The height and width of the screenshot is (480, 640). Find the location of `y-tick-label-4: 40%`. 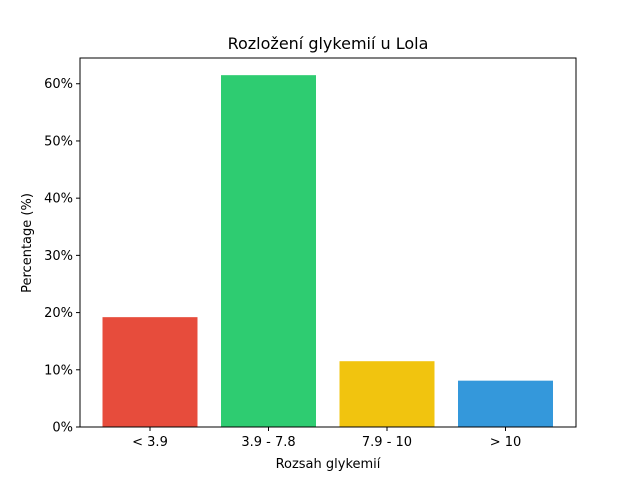

y-tick-label-4: 40% is located at coordinates (58, 199).